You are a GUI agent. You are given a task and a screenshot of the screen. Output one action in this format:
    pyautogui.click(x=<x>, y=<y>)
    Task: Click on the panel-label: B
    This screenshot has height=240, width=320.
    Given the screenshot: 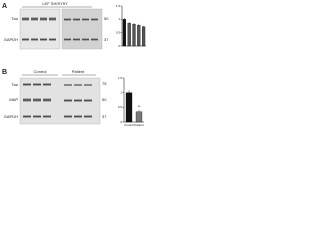 What is the action you would take?
    pyautogui.click(x=4, y=72)
    